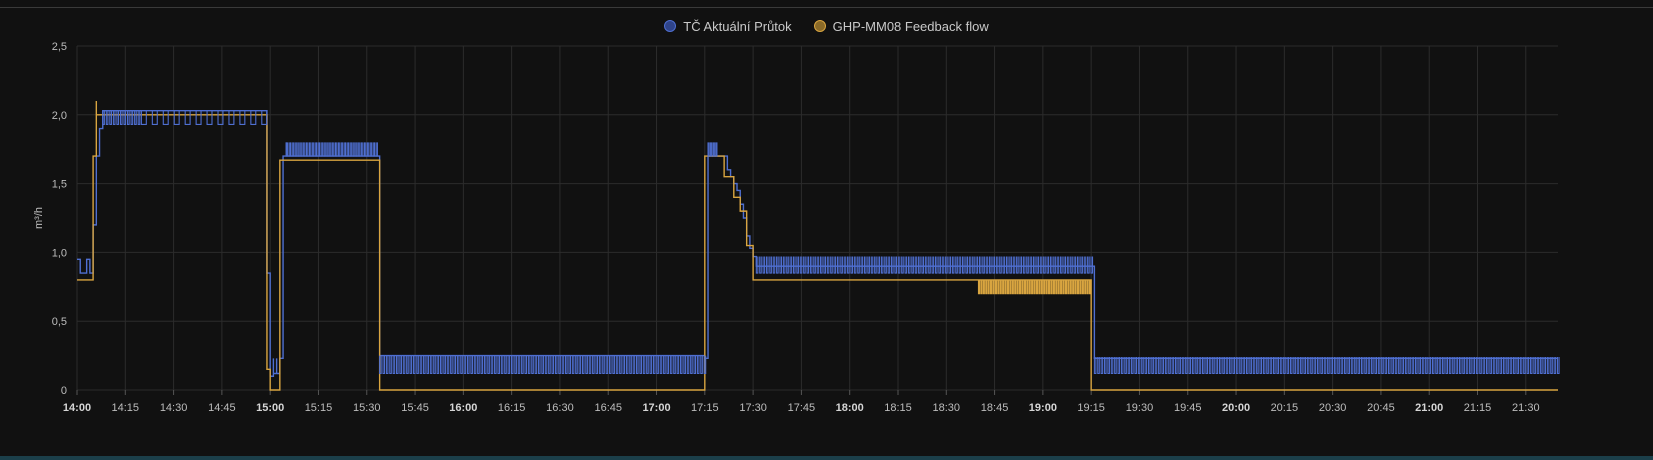  What do you see at coordinates (819, 26) in the screenshot?
I see `legend-swatch-ghp-flow` at bounding box center [819, 26].